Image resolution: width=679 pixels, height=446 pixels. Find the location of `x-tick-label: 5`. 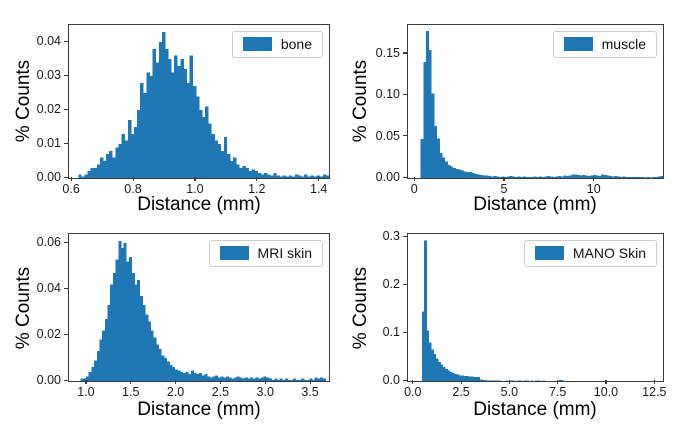

x-tick-label: 5 is located at coordinates (504, 189).